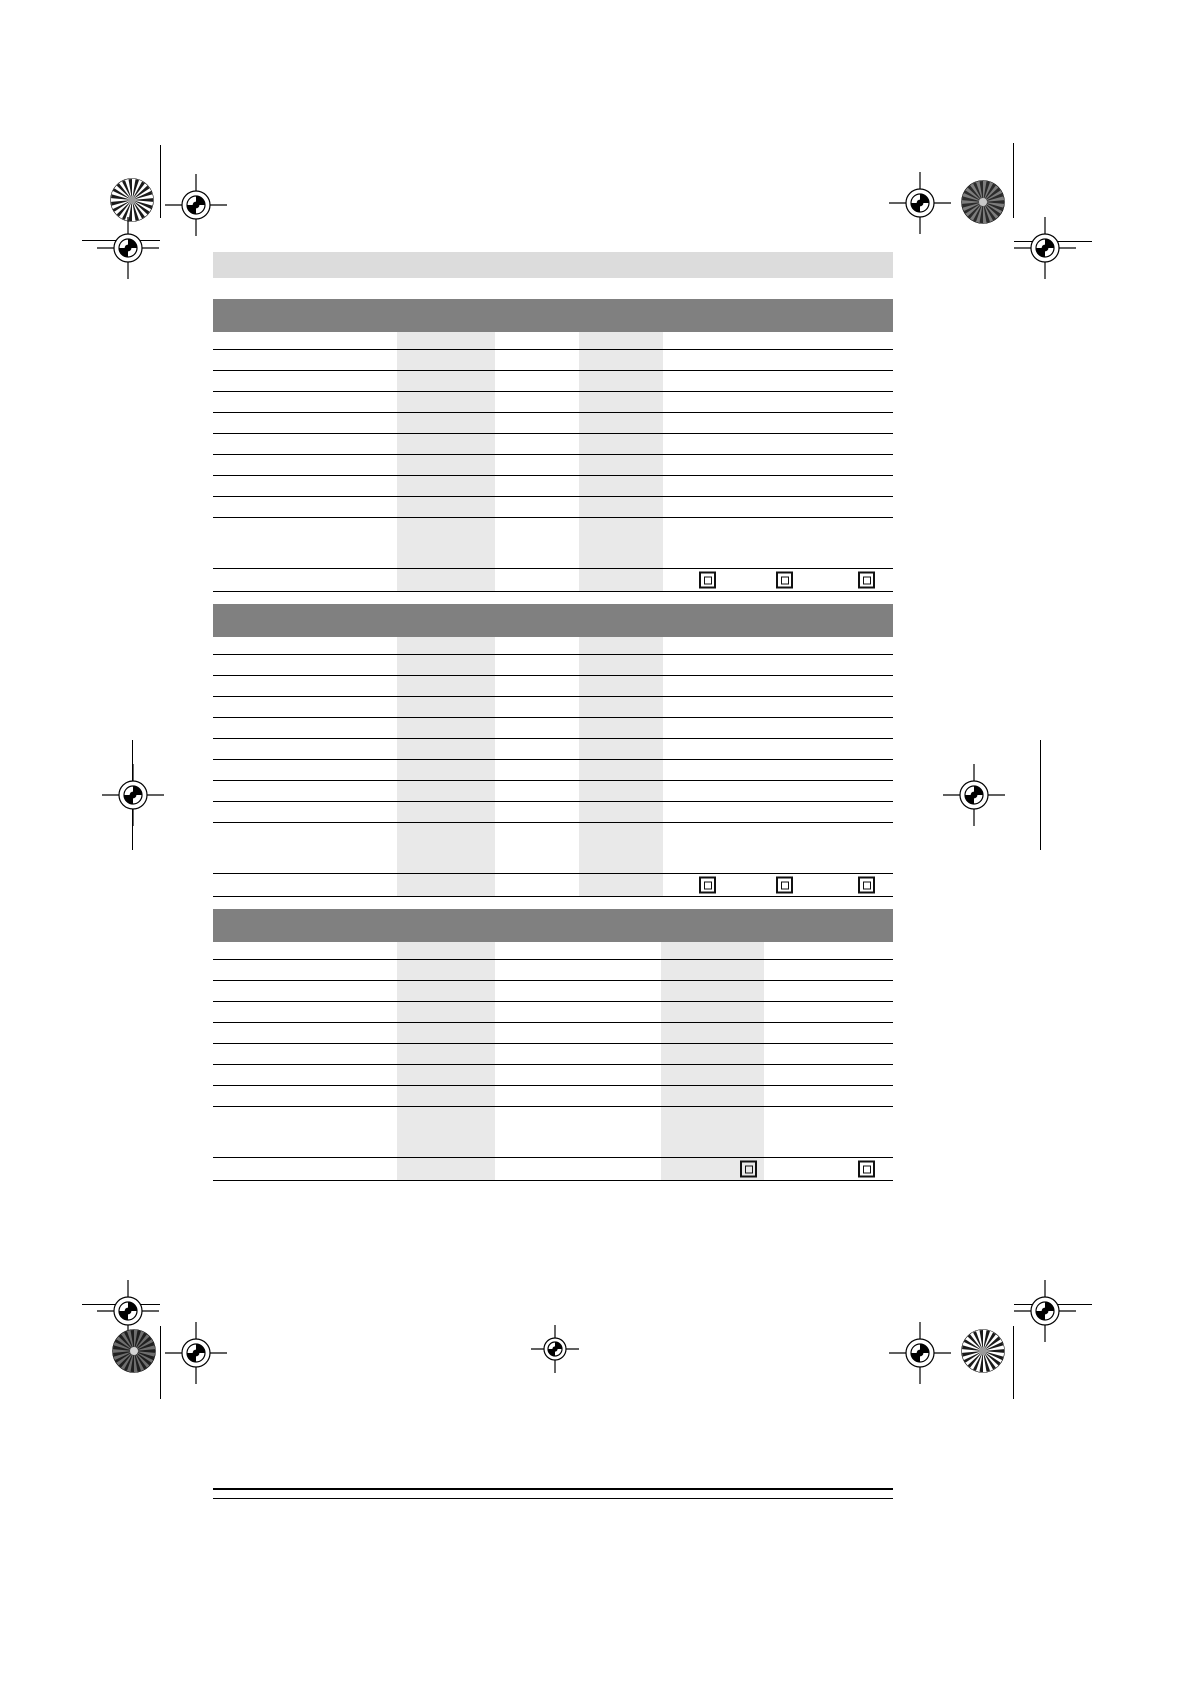 This screenshot has height=1684, width=1190. I want to click on footer-rule-top, so click(553, 1489).